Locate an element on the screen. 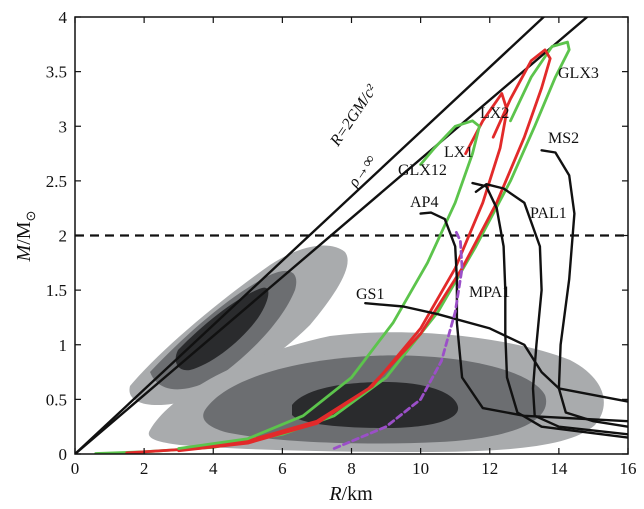 The image size is (644, 509). curve-PAL1 is located at coordinates (551, 309).